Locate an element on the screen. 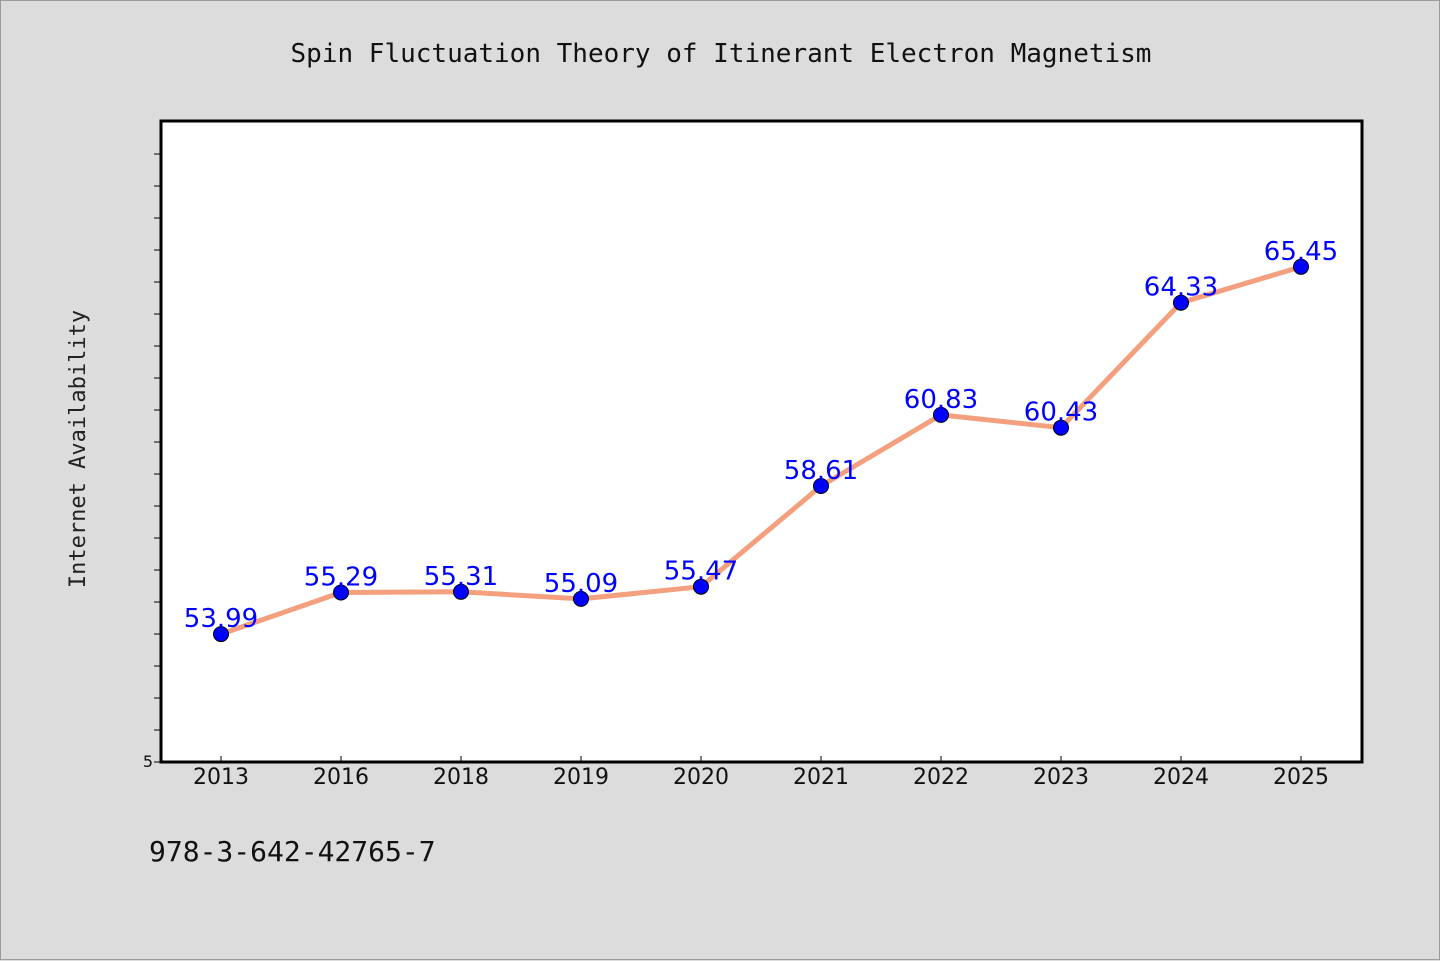  data-label: 58.61 is located at coordinates (821, 471).